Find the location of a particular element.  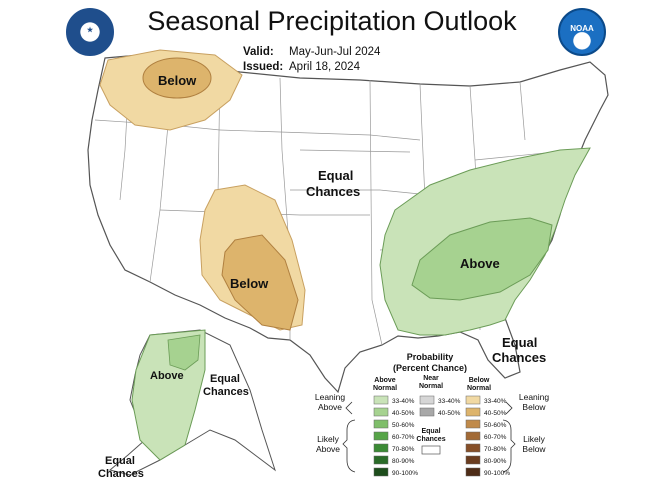

legend-title-1: Probability is located at coordinates (430, 357).